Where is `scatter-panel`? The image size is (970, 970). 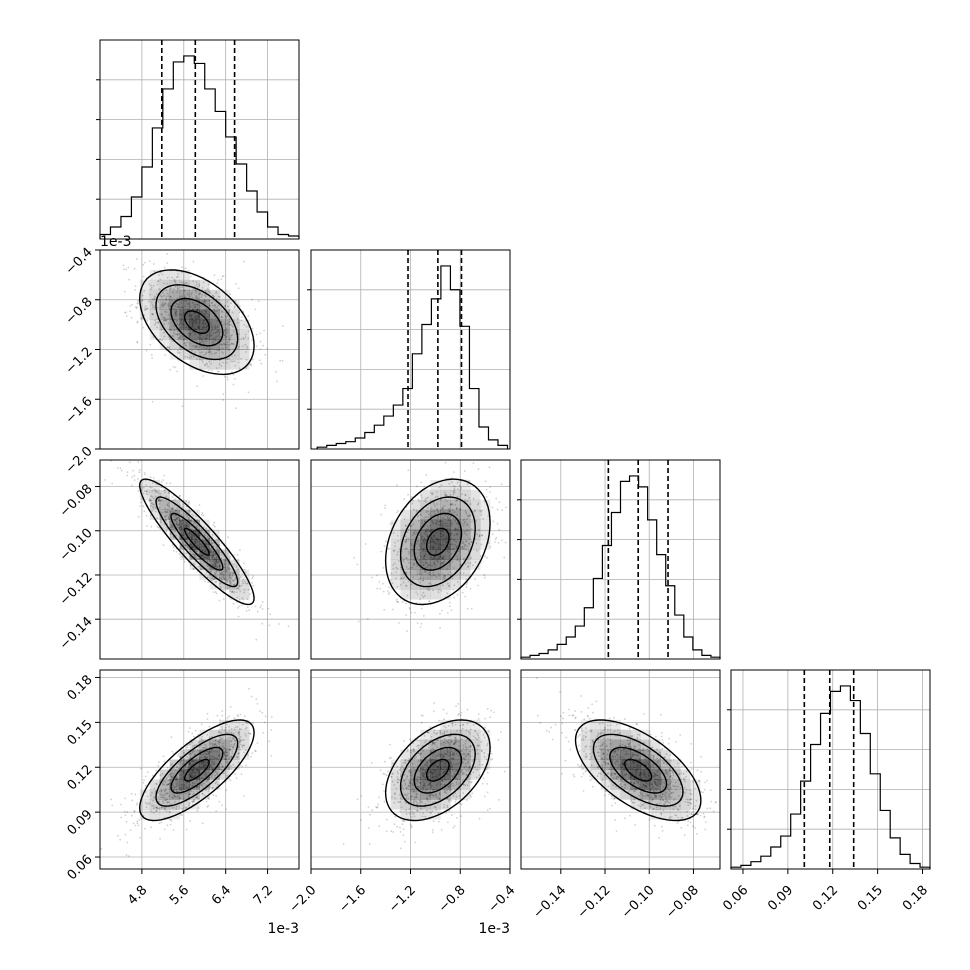
scatter-panel is located at coordinates (410, 769).